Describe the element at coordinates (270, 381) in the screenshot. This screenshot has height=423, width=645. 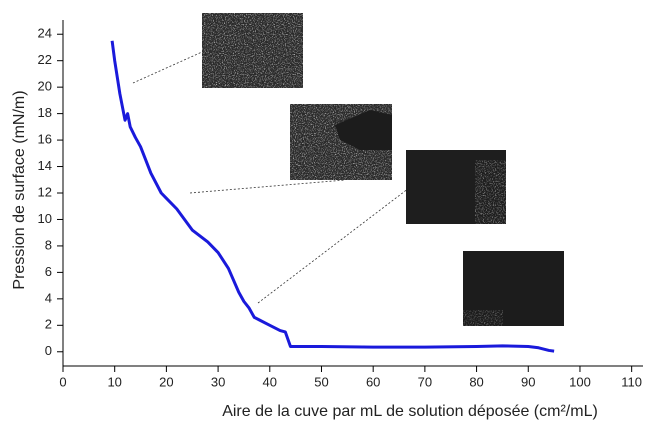
I see `x-tick-label: 40` at that location.